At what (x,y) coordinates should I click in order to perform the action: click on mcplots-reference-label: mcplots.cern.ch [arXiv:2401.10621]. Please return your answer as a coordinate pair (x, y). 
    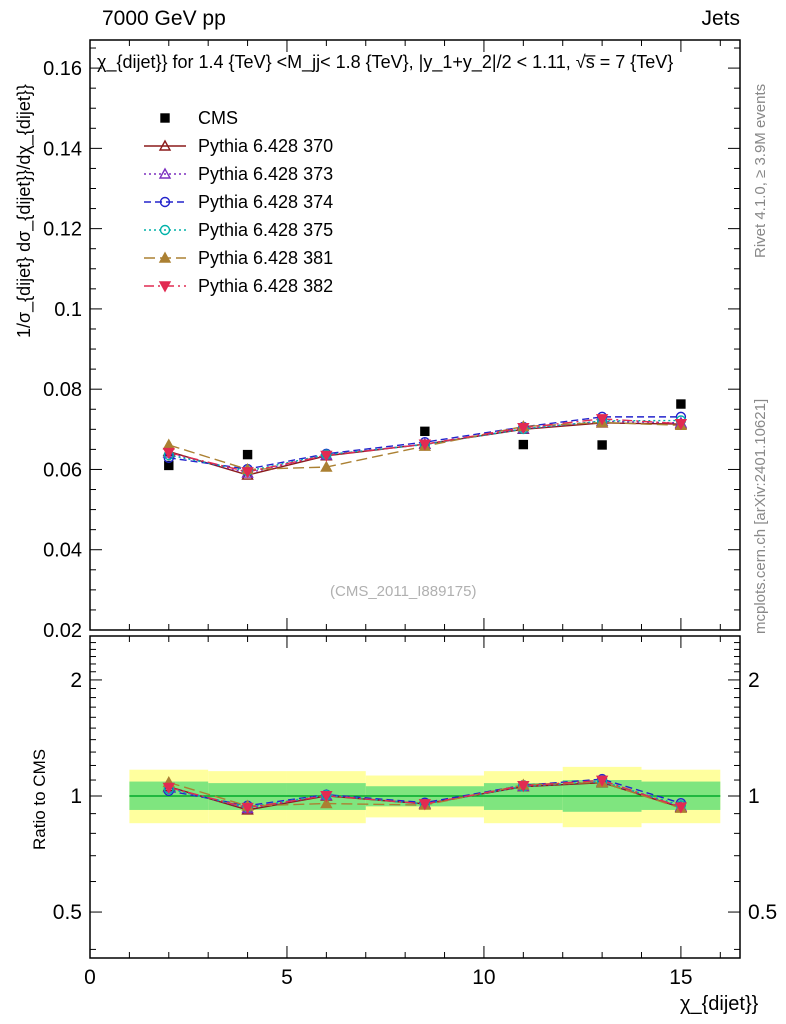
    Looking at the image, I should click on (760, 516).